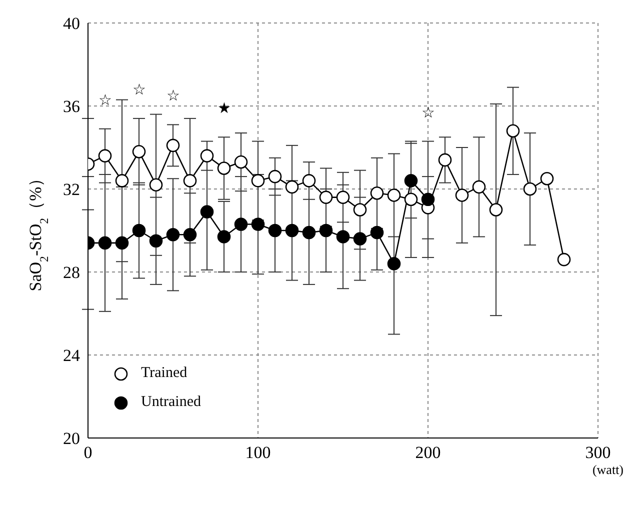 The height and width of the screenshot is (512, 639). Describe the element at coordinates (598, 452) in the screenshot. I see `x-tick-label: 300` at that location.